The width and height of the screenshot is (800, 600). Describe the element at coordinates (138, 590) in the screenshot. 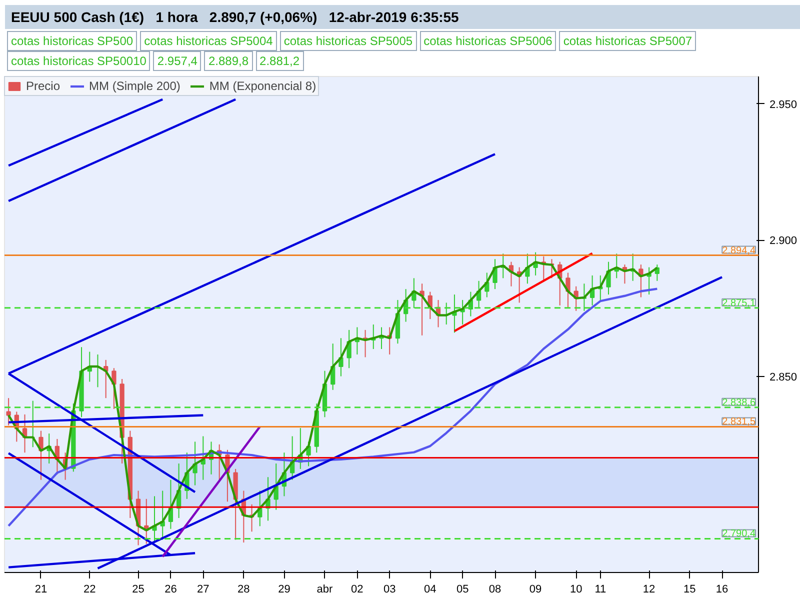

I see `x-tick-label: 25` at that location.